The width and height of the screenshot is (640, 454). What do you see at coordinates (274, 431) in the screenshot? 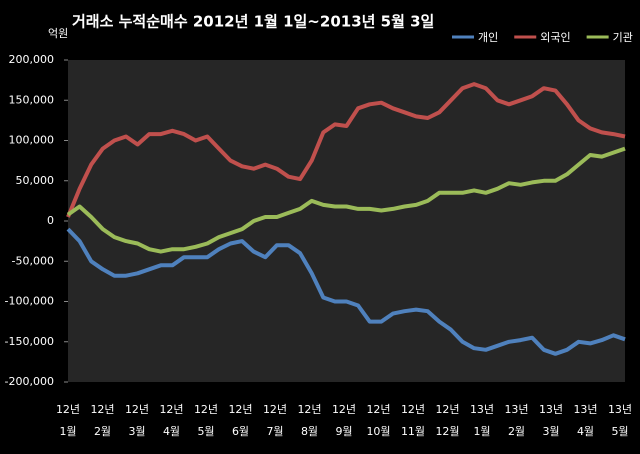
I see `x-tick-label: 7월` at bounding box center [274, 431].